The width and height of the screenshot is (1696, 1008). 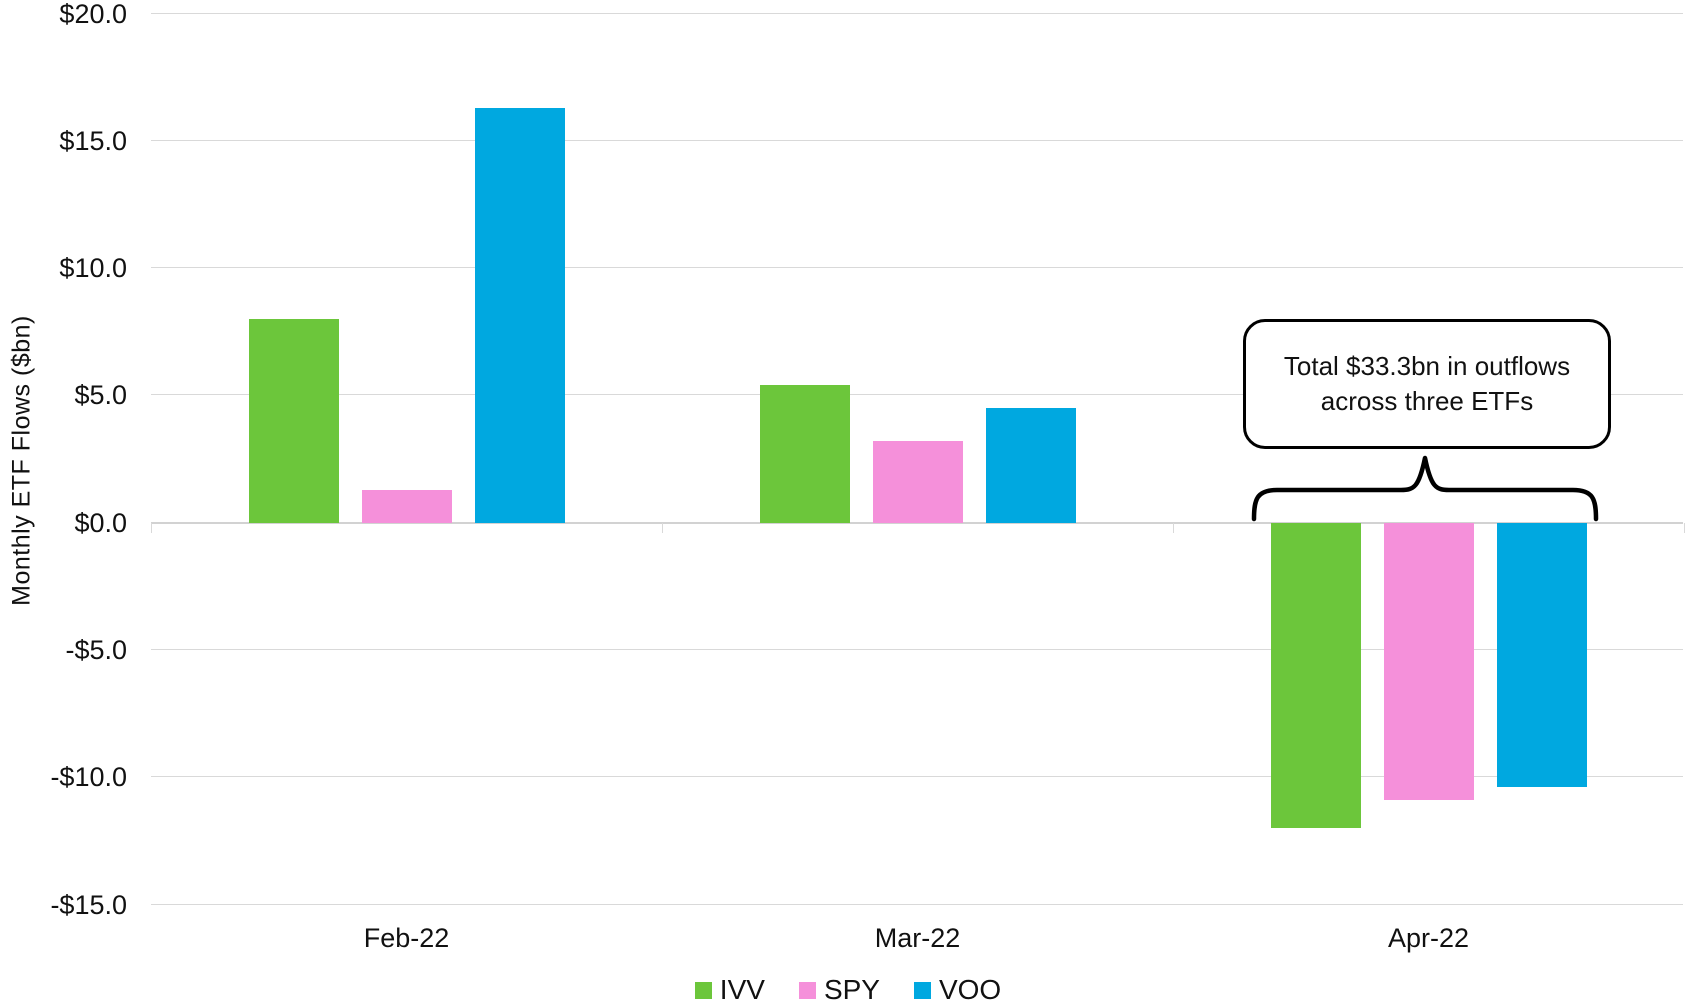 I want to click on legend-swatch-voo, so click(x=922, y=990).